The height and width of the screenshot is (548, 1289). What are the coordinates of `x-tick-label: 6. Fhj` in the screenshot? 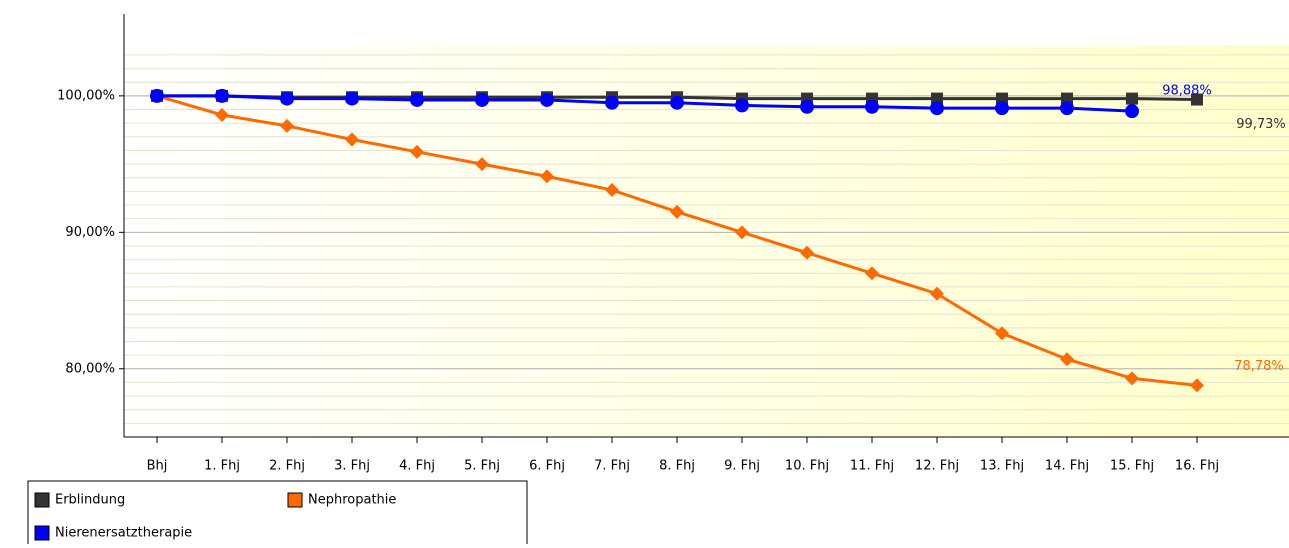 It's located at (547, 466).